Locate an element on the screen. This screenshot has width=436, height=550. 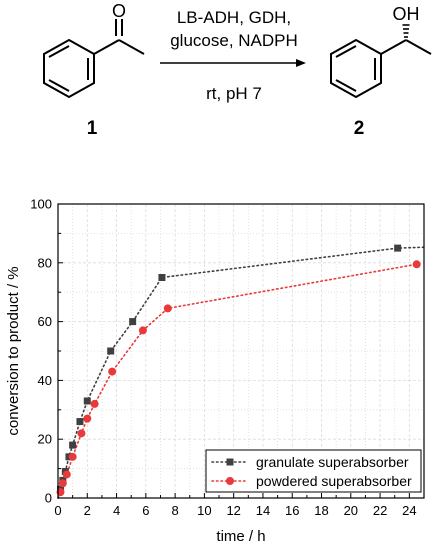
x-tick-label: 8 is located at coordinates (175, 510).